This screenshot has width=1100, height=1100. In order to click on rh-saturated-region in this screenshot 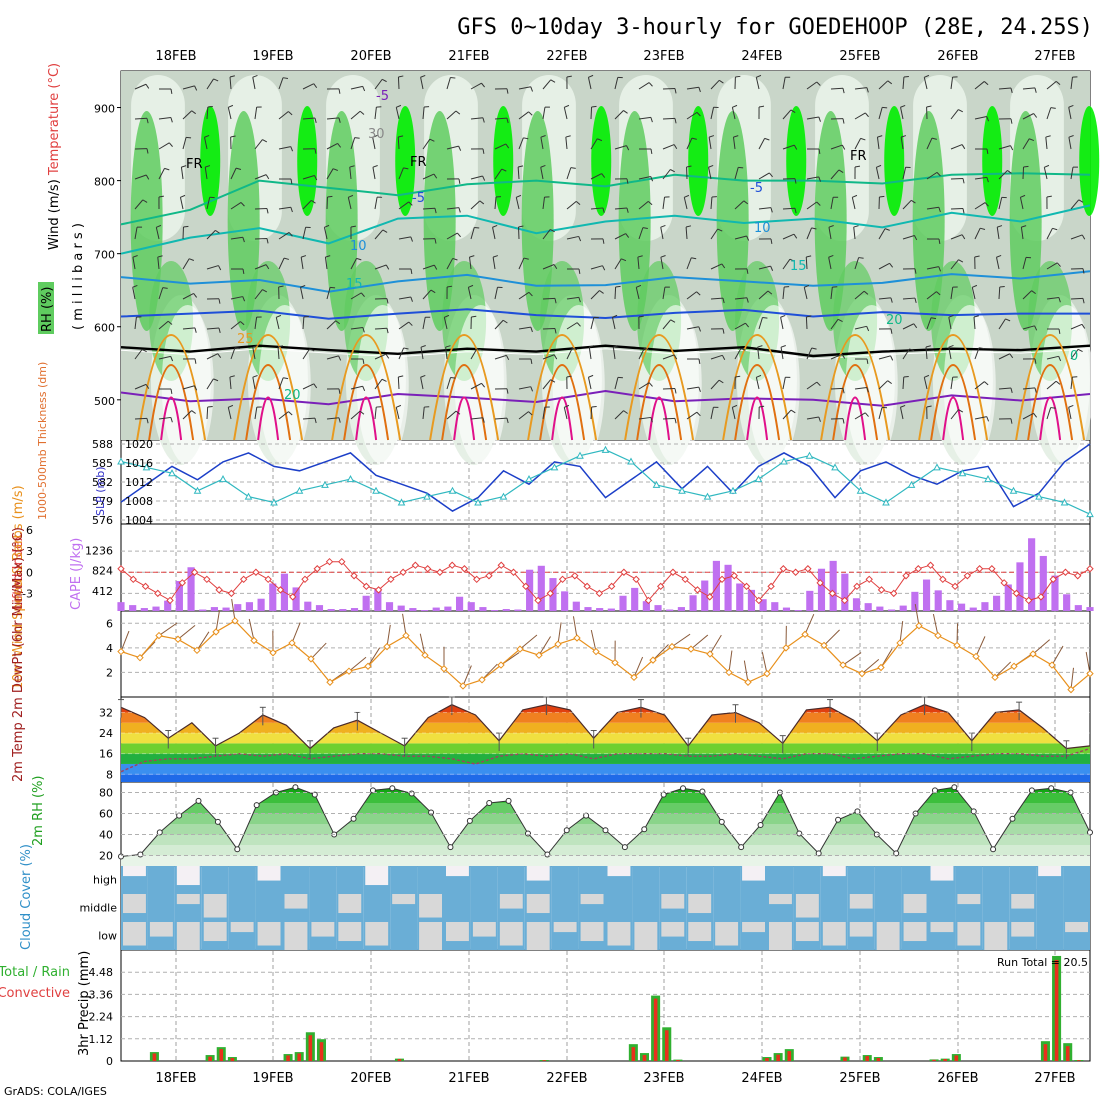, I will do `click(405, 161)`.